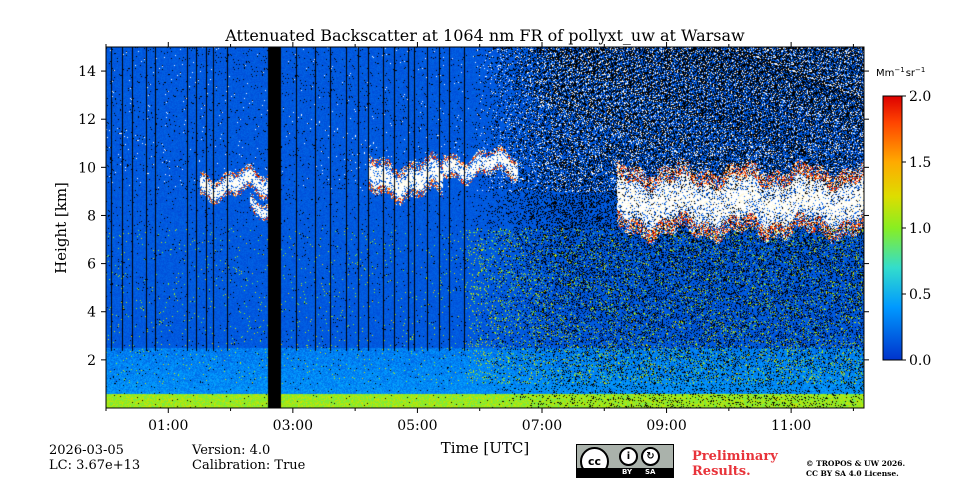  I want to click on copyright-line-2: CC BY SA 4.0 License., so click(852, 473).